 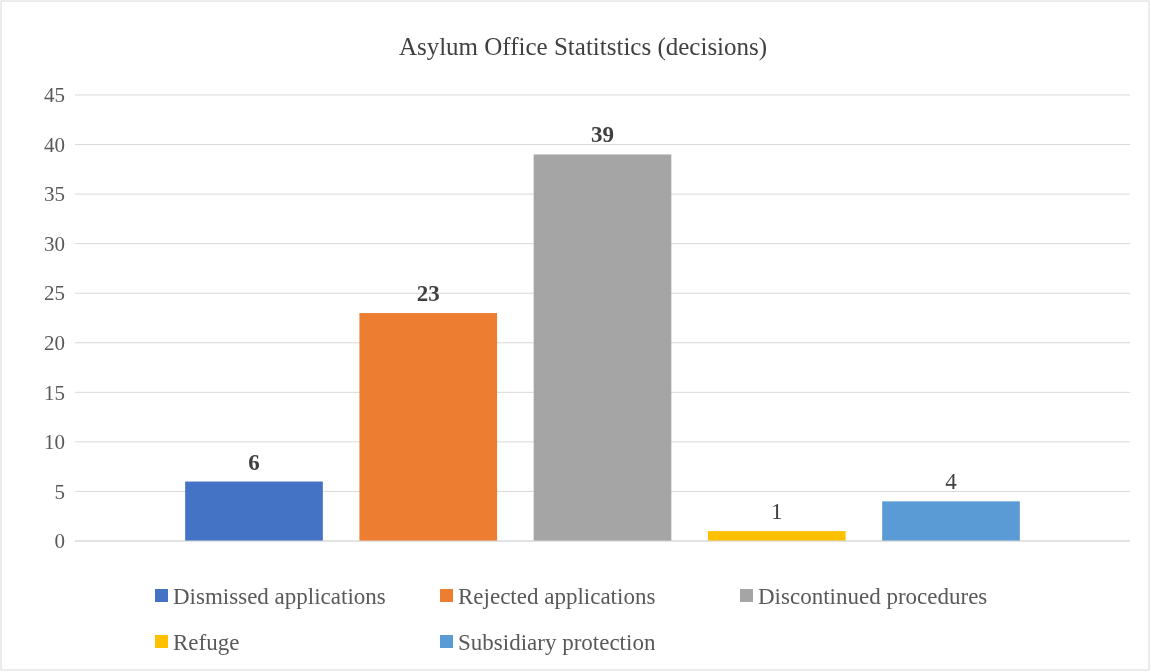 What do you see at coordinates (54, 293) in the screenshot?
I see `y-tick-label: 25` at bounding box center [54, 293].